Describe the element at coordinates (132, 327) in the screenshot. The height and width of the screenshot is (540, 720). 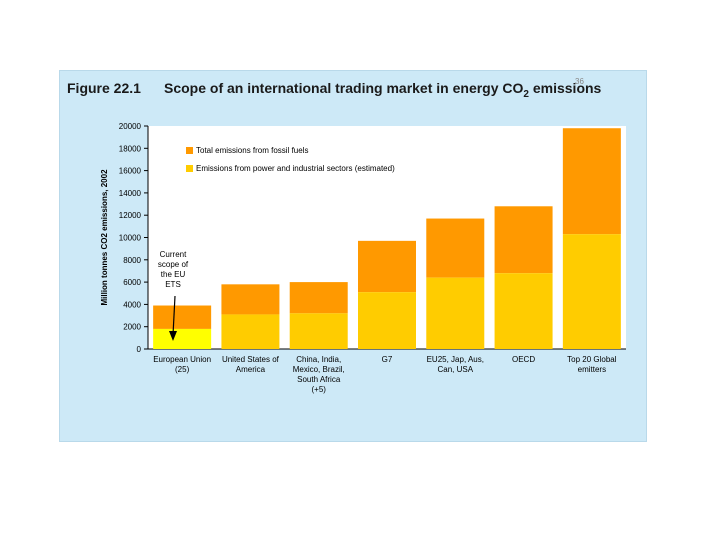
I see `y-tick-label: 2000` at that location.